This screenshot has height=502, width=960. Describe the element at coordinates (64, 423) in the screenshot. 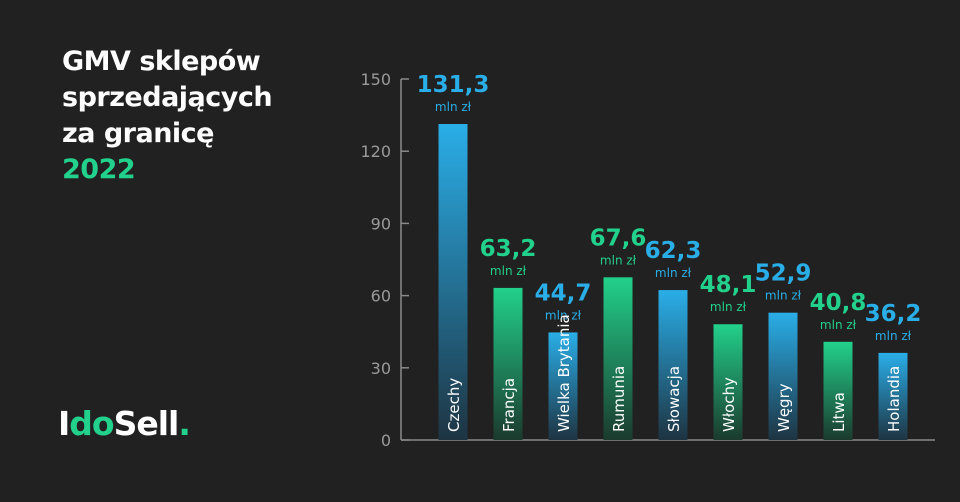

I see `logo-part: I` at that location.